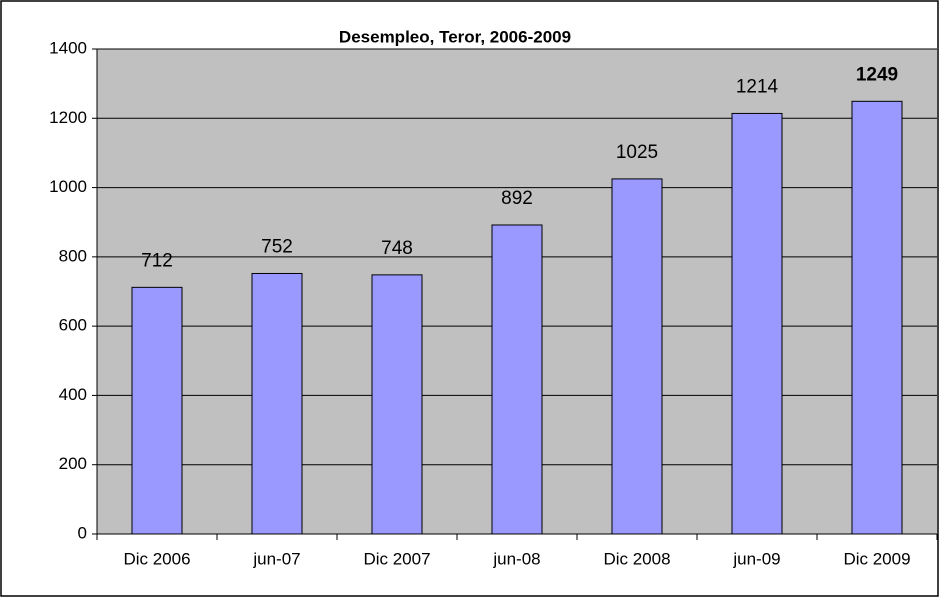 Image resolution: width=940 pixels, height=598 pixels. I want to click on y-tick-label: 1400, so click(68, 47).